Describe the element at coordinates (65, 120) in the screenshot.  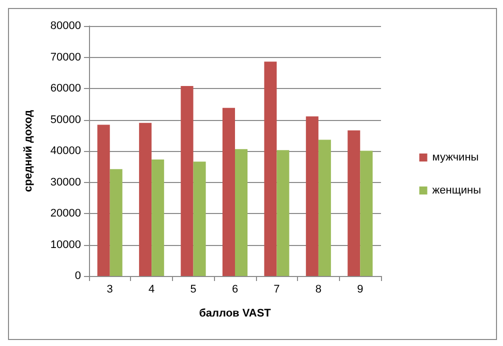
I see `y-tick-label: 50000` at that location.